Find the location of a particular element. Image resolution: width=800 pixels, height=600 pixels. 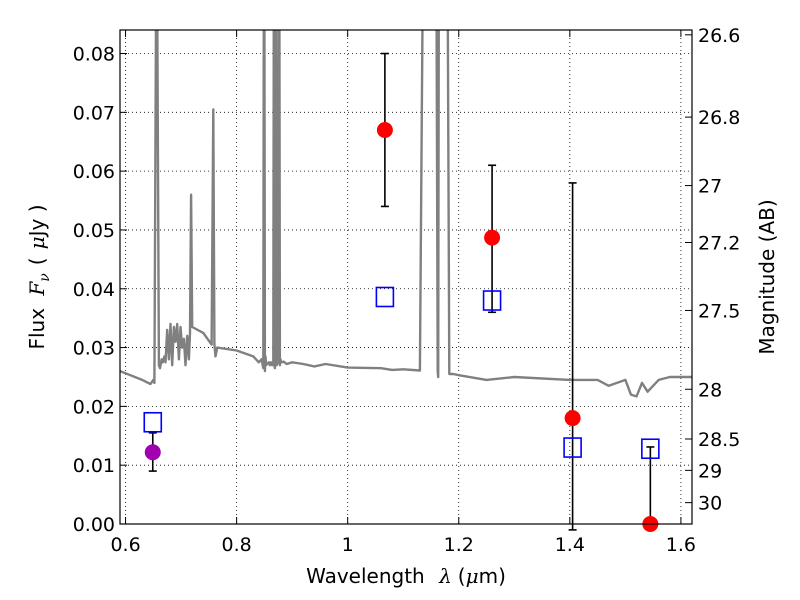

x-axis-unit-open: ( is located at coordinates (462, 576).